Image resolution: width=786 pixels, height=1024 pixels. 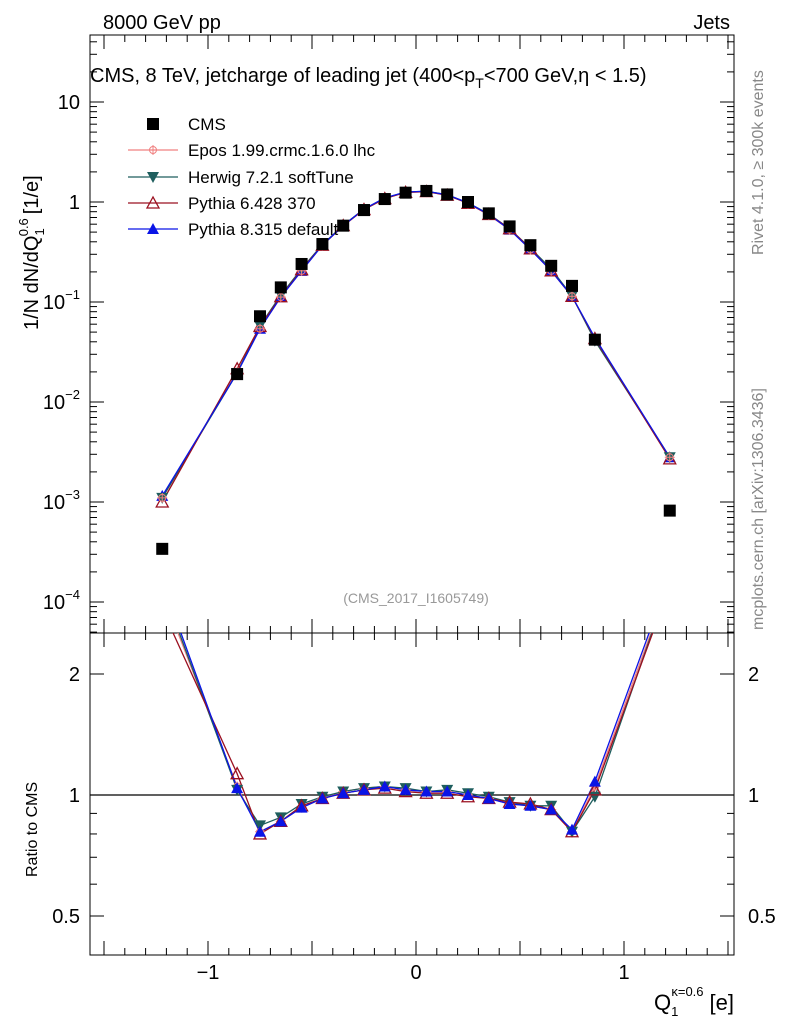 I want to click on plot-title-end: <700 GeV,η < 1.5), so click(x=565, y=76).